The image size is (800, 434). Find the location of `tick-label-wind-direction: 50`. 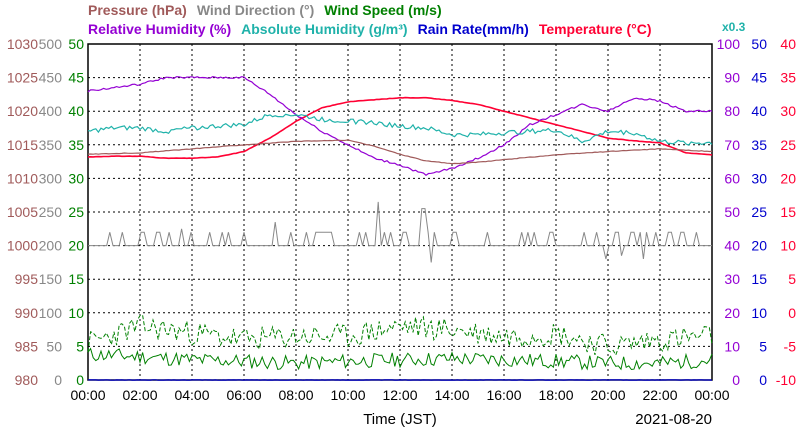

tick-label-wind-direction: 50 is located at coordinates (54, 346).